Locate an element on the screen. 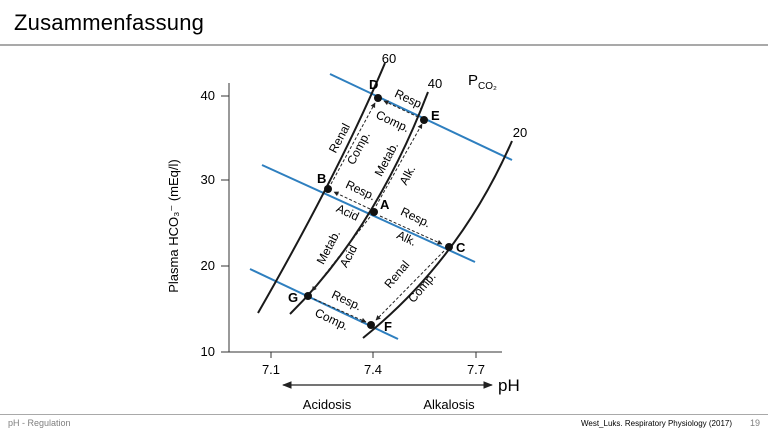 The image size is (768, 432). alkalosis-label: Alkalosis is located at coordinates (449, 404).